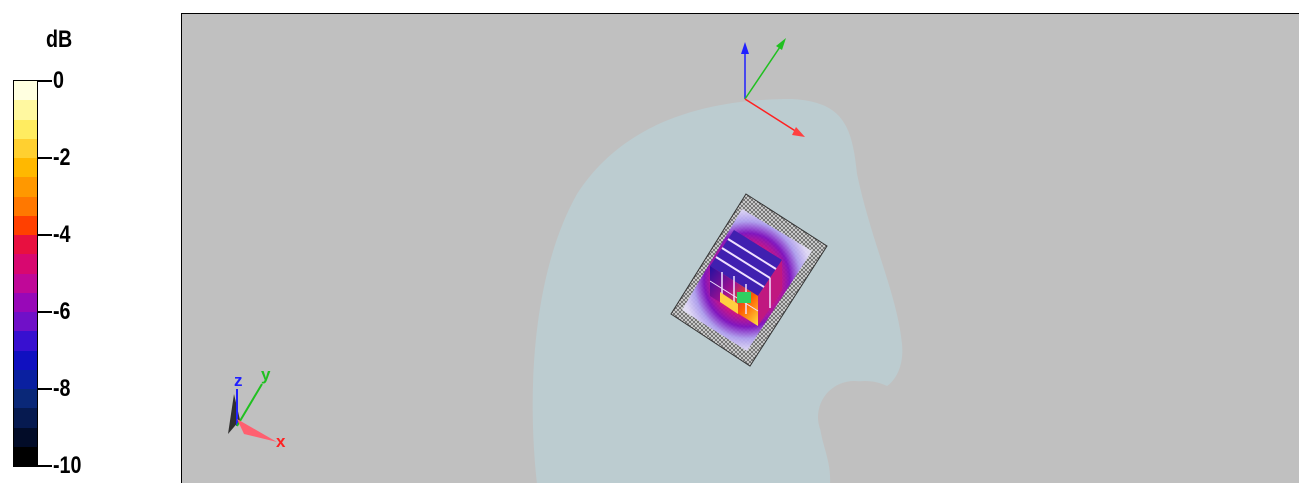 The width and height of the screenshot is (1299, 483). Describe the element at coordinates (266, 374) in the screenshot. I see `axis-label-y: y` at that location.